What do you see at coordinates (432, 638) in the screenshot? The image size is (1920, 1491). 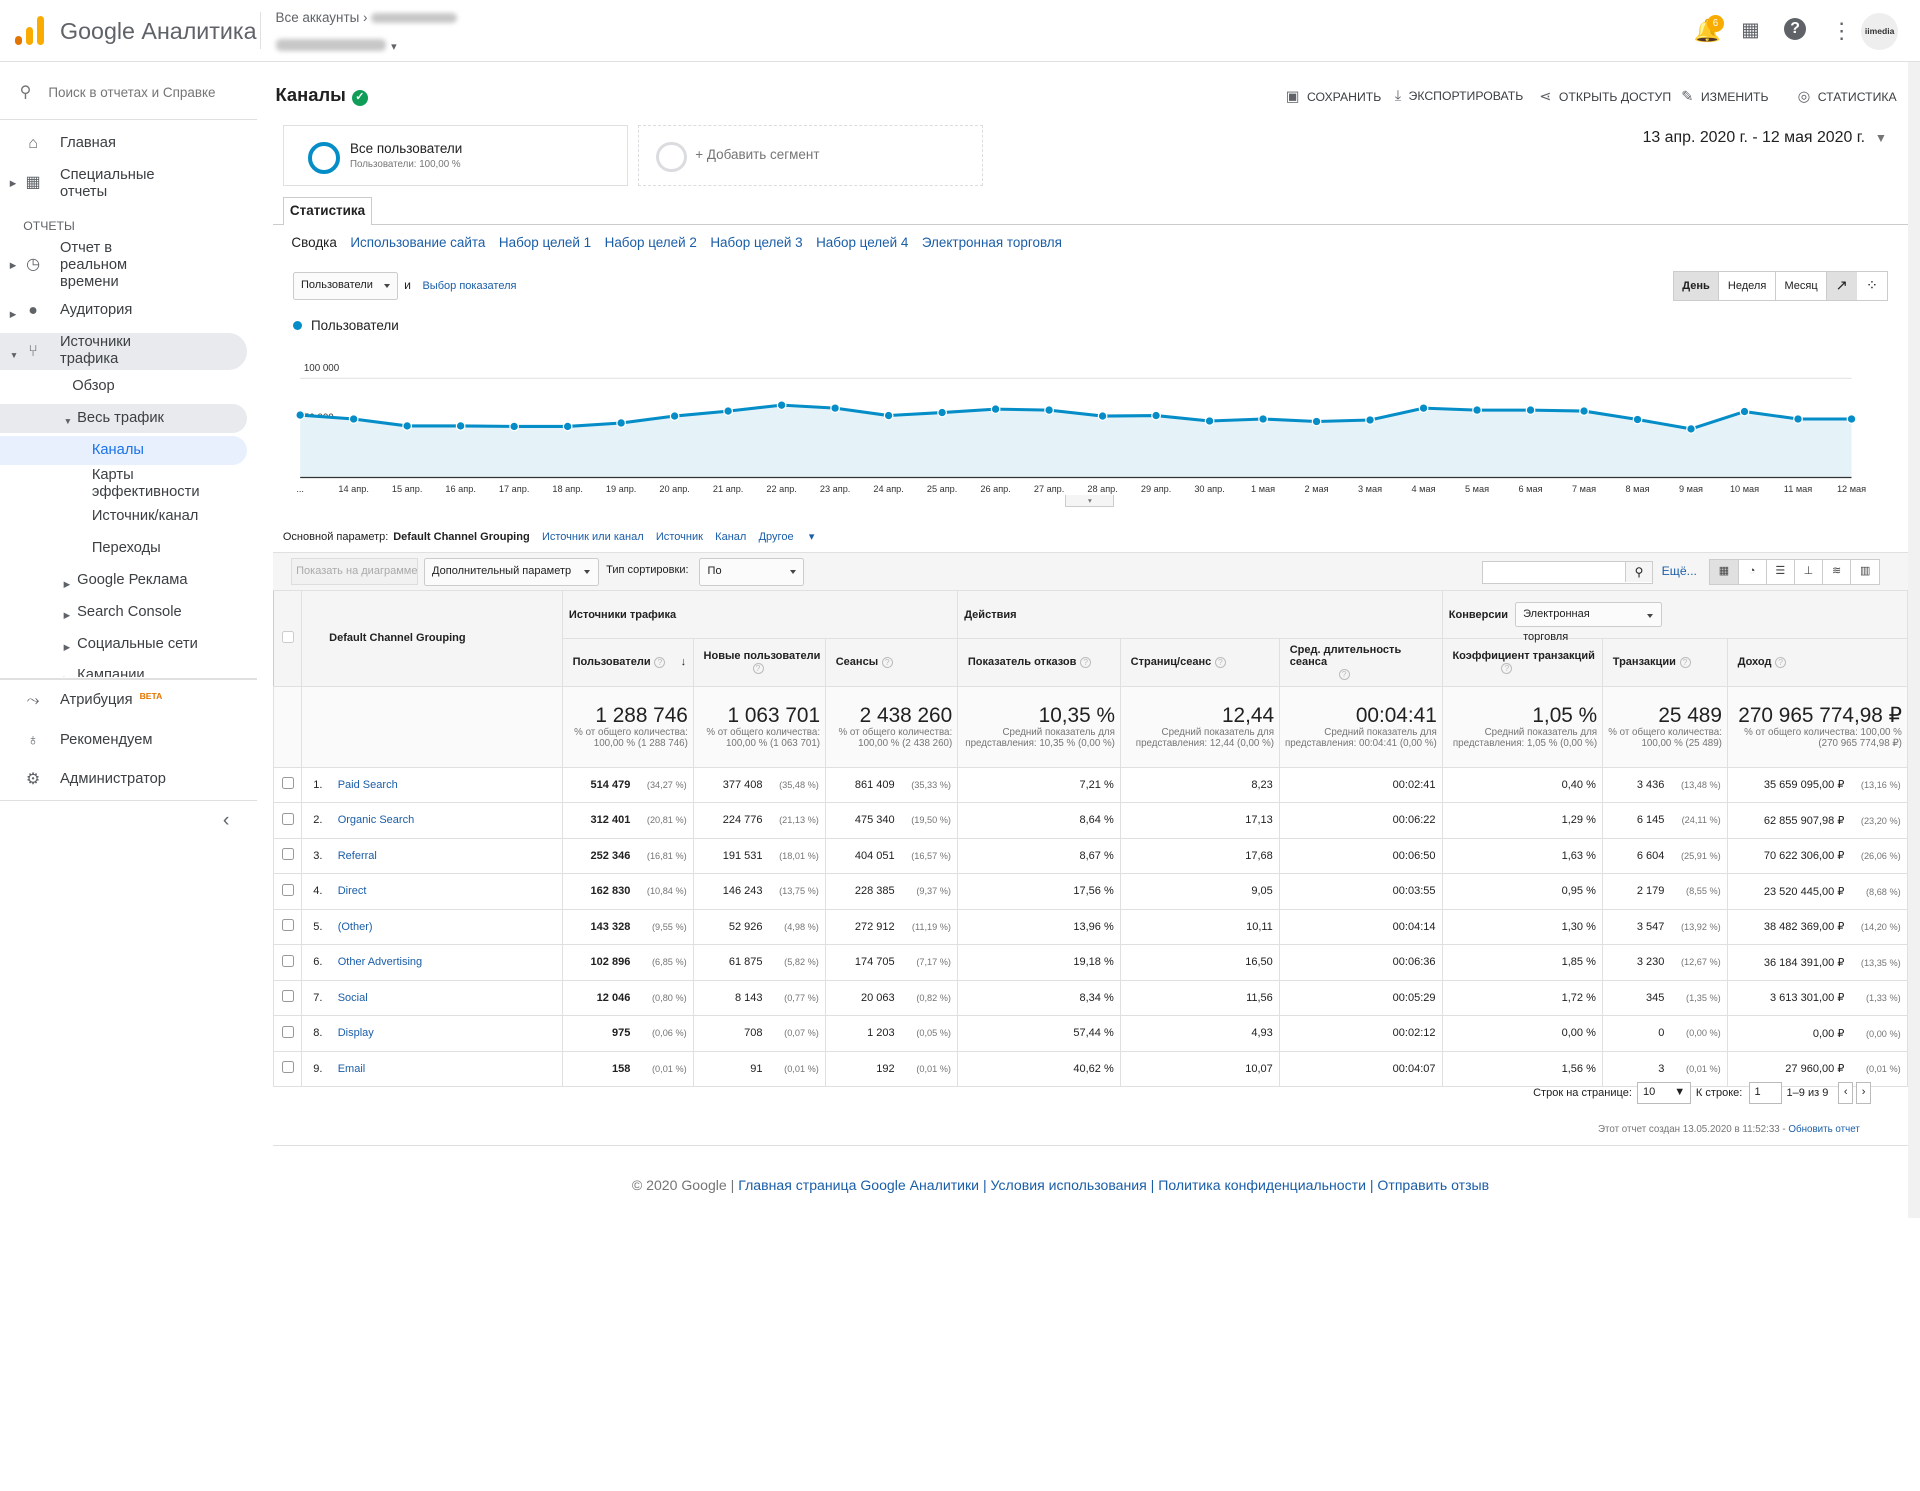 I see `dimension-header: Default Channel Grouping` at bounding box center [432, 638].